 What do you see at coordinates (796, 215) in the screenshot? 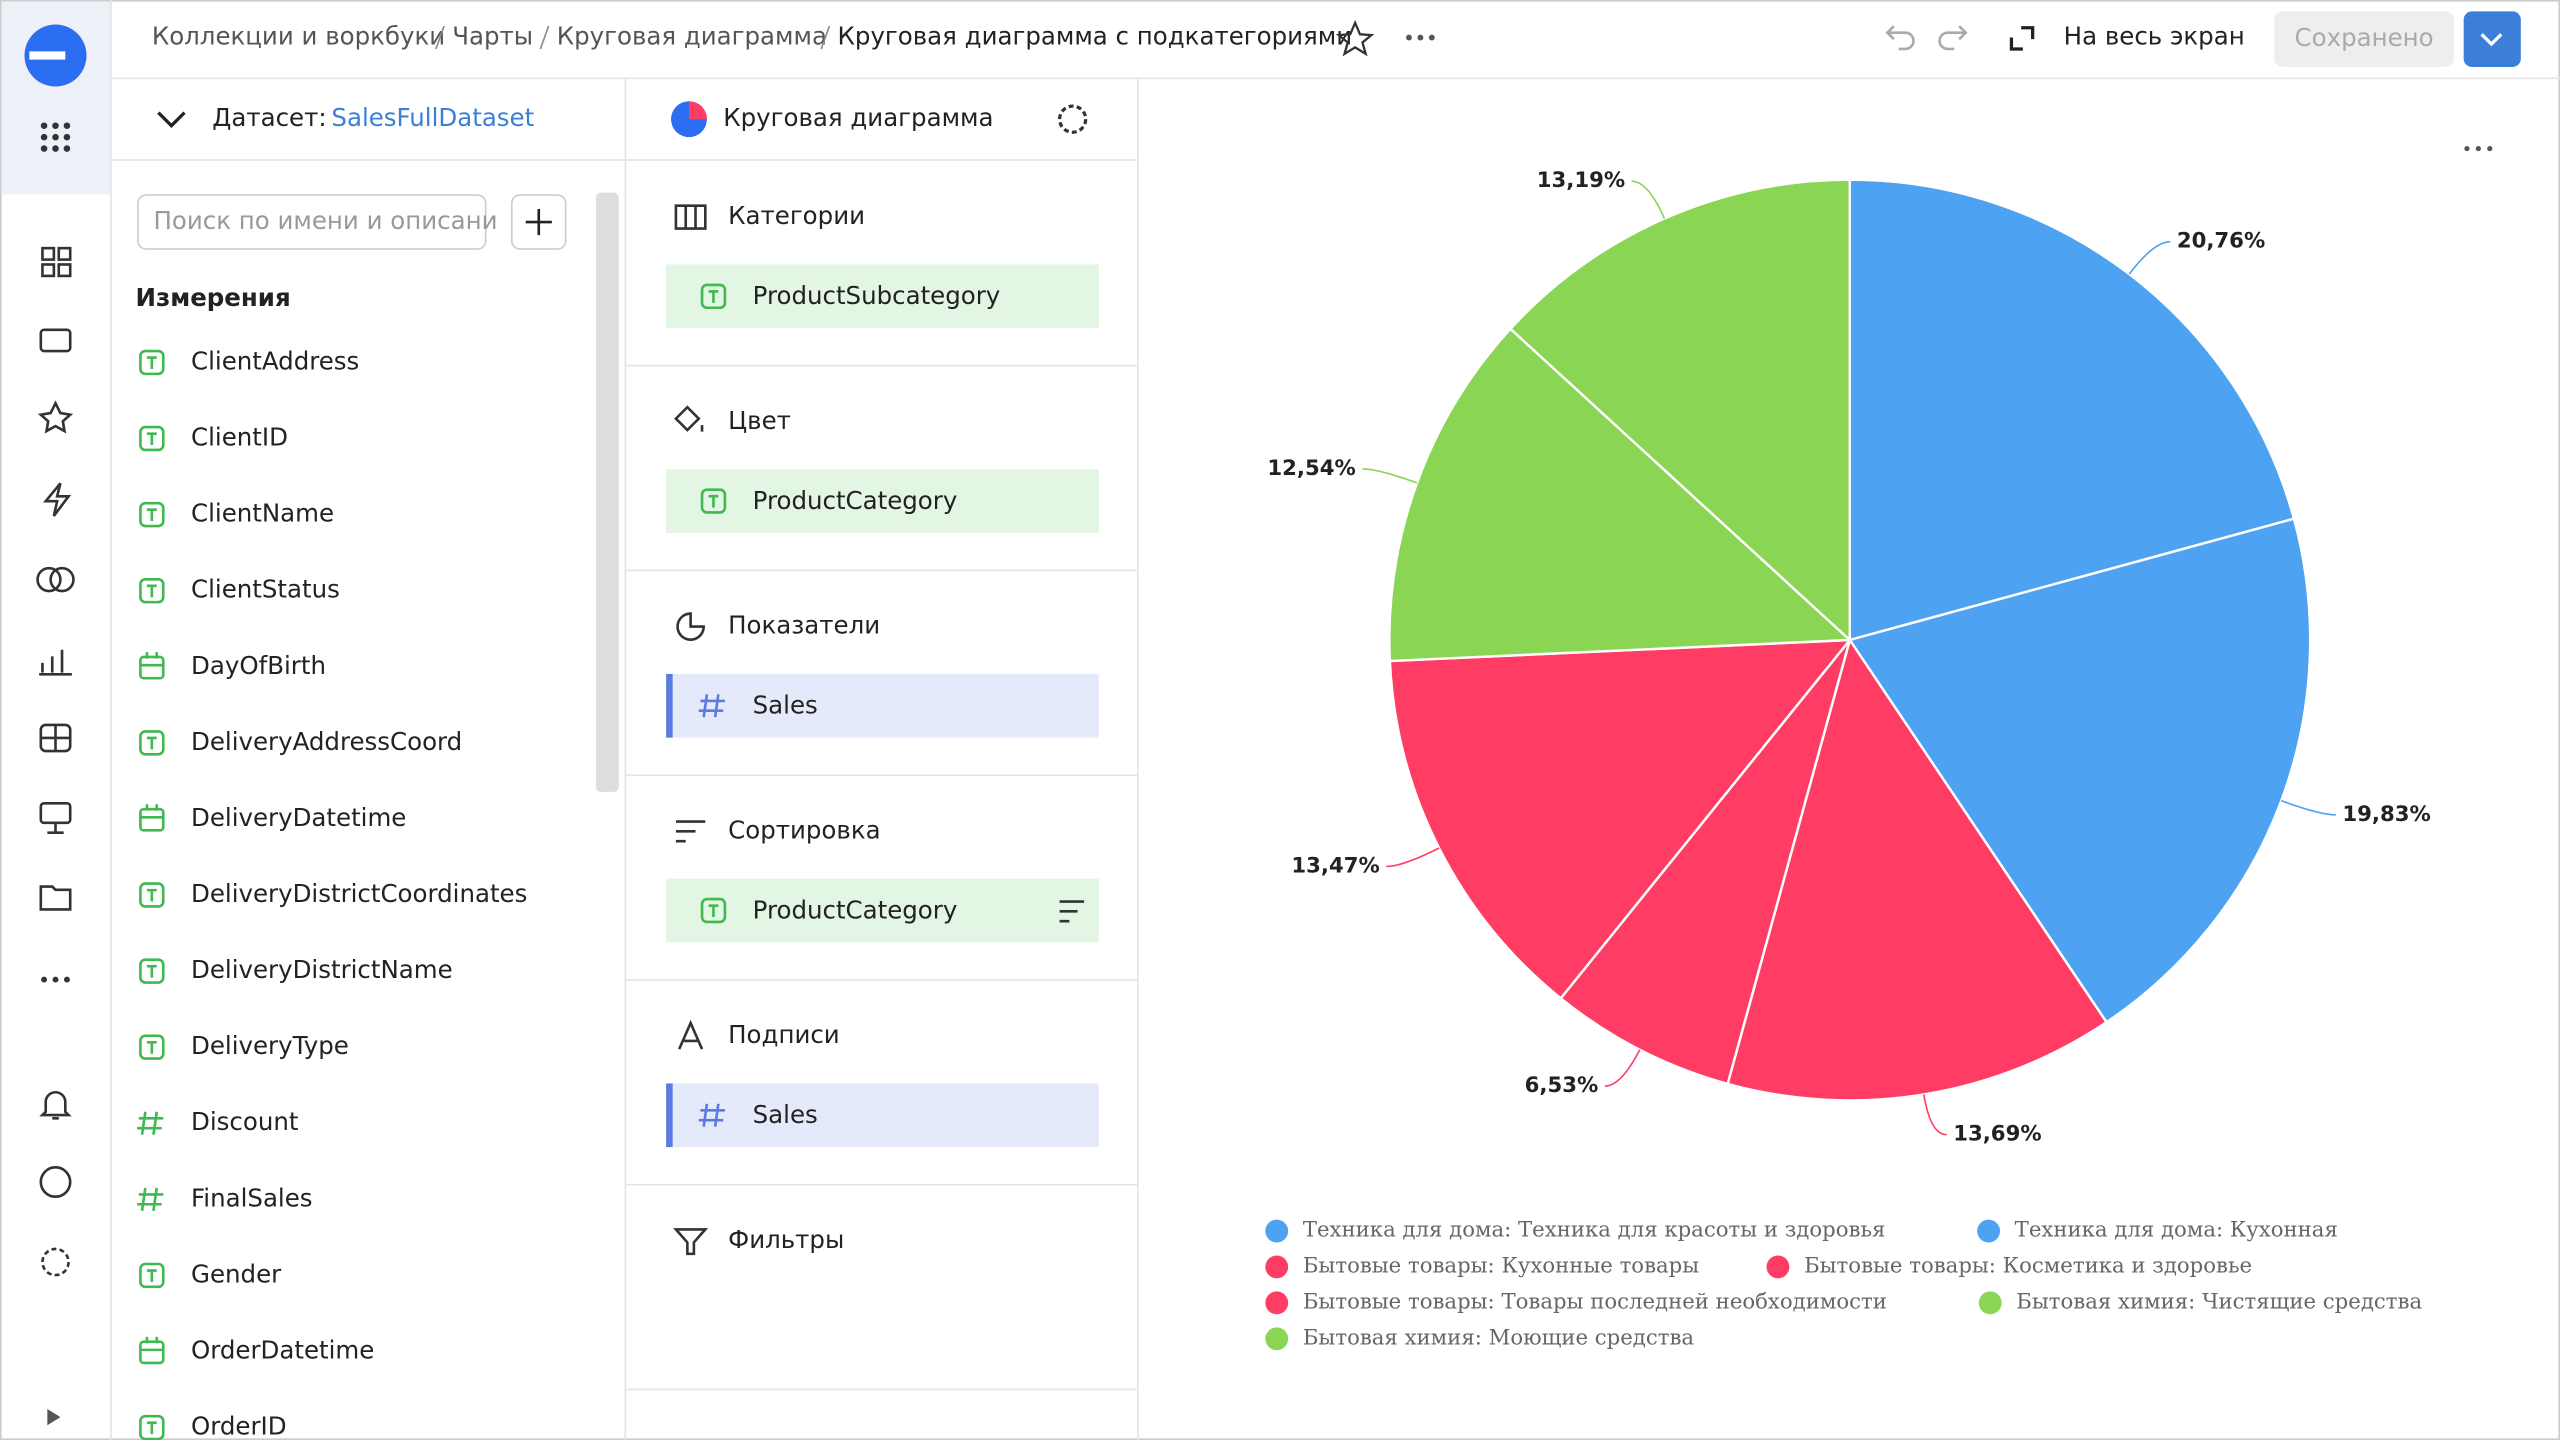
I see `section-title: Категории` at bounding box center [796, 215].